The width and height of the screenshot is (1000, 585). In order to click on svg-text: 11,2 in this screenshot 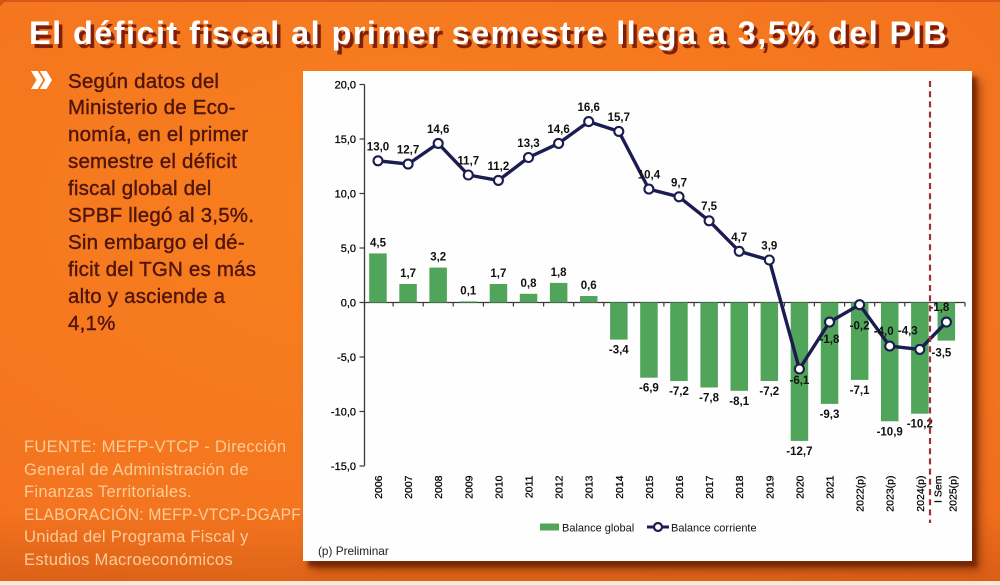, I will do `click(499, 167)`.